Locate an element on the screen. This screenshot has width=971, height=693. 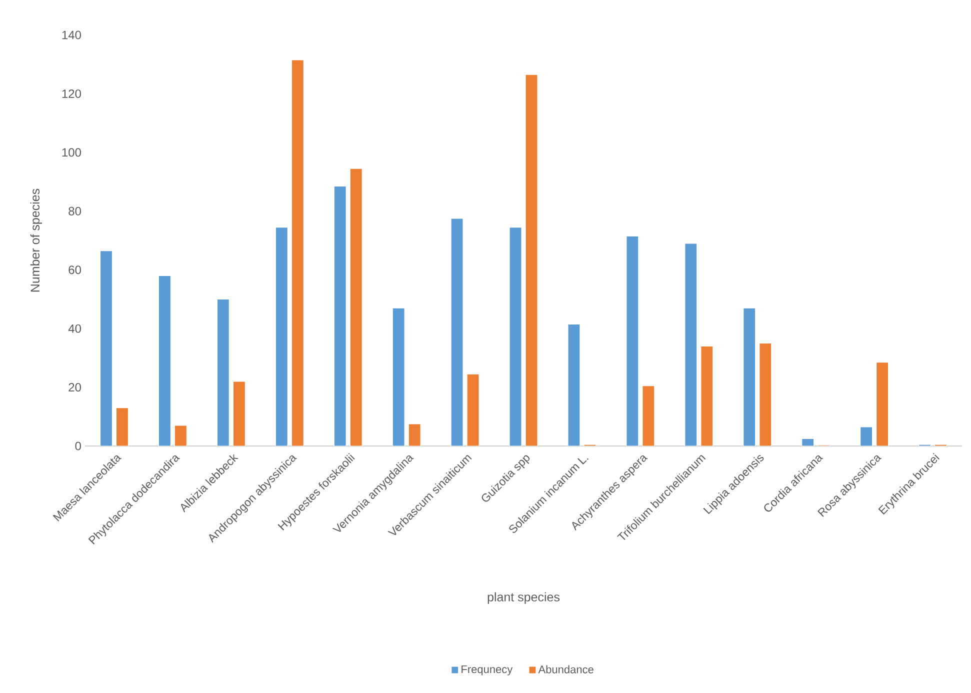
legend-label: Frequnecy is located at coordinates (487, 670).